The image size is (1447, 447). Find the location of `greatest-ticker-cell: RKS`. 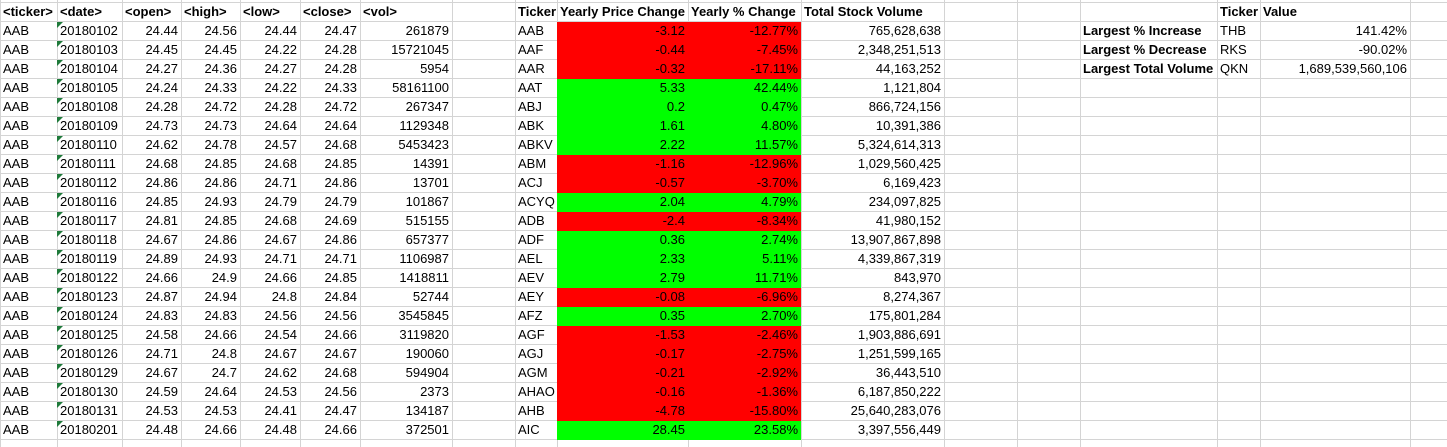

greatest-ticker-cell: RKS is located at coordinates (1238, 50).